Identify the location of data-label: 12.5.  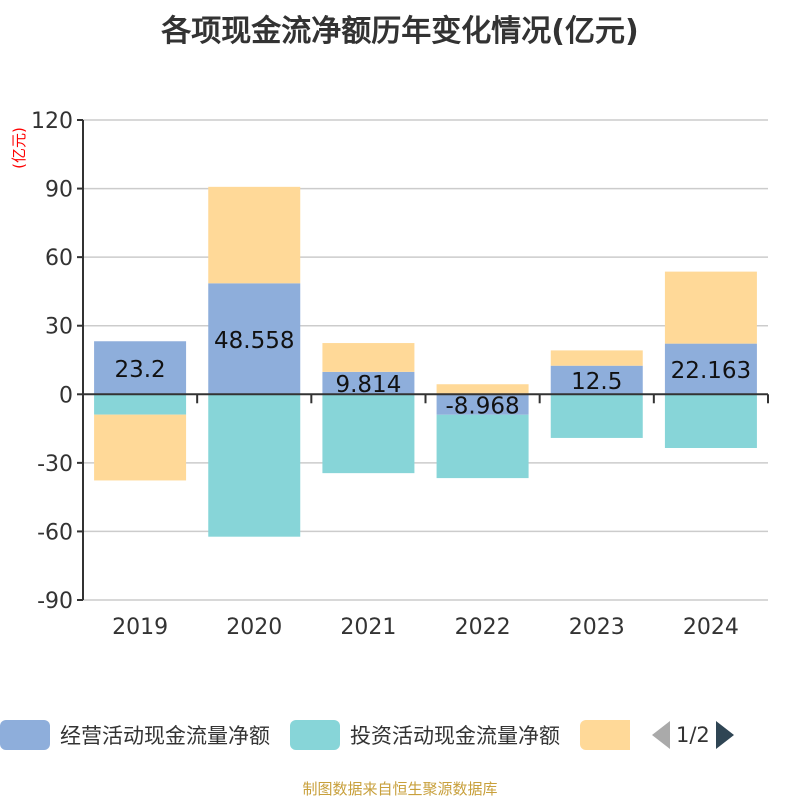
(596, 382).